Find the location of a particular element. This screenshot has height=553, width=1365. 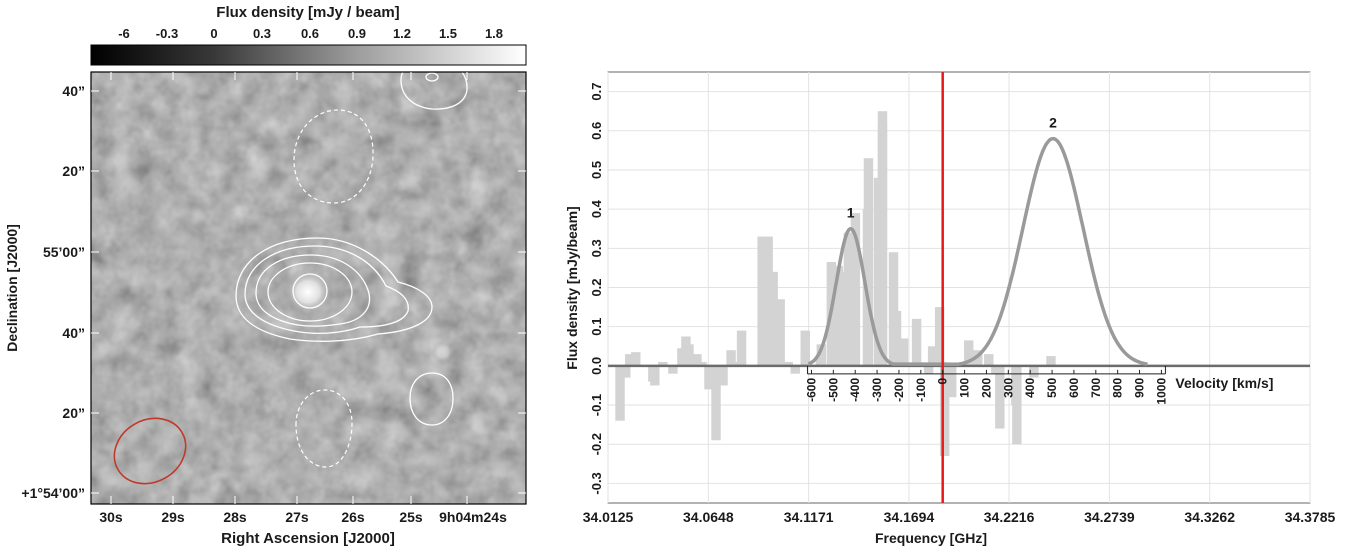

y-tick-label: -0.1 is located at coordinates (596, 405).